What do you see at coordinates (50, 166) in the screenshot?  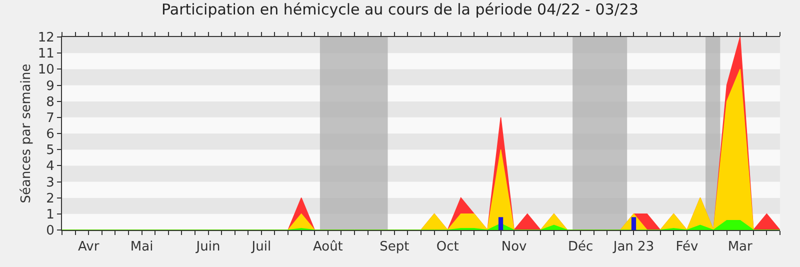 I see `y-tick-label: 4` at bounding box center [50, 166].